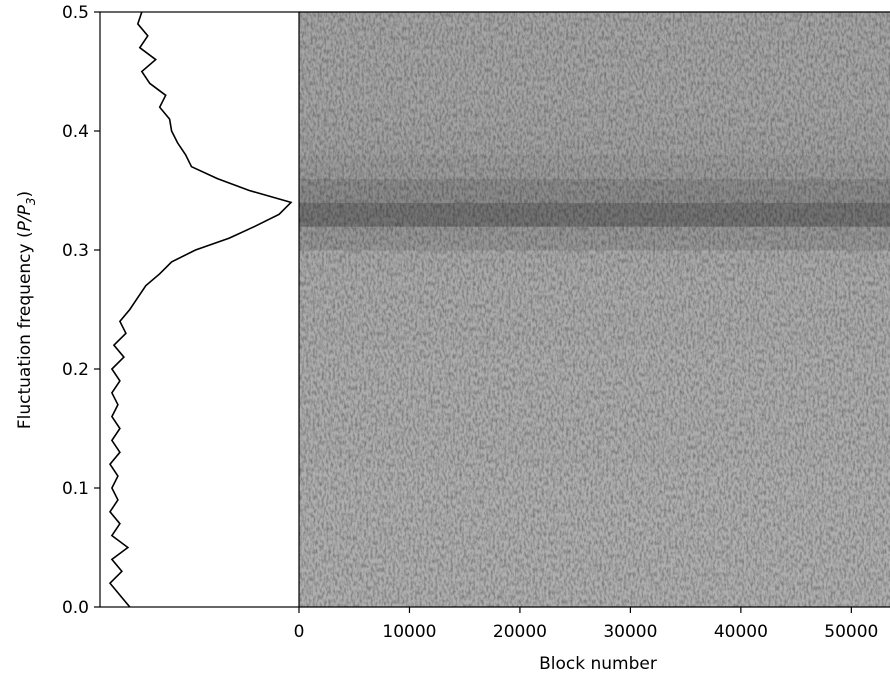  Describe the element at coordinates (75, 608) in the screenshot. I see `y-tick-label: 0.0` at that location.